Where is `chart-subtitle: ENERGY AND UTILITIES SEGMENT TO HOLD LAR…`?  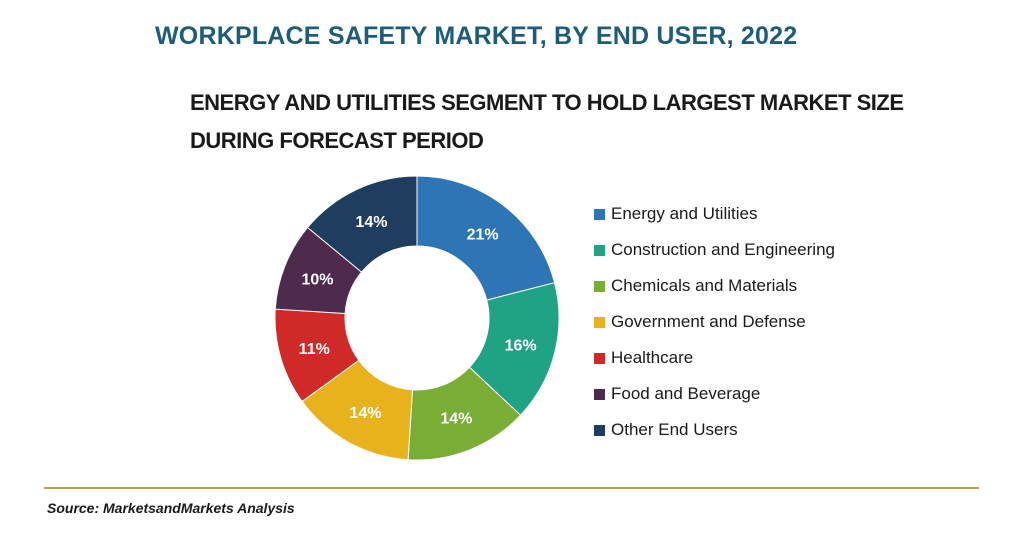 chart-subtitle: ENERGY AND UTILITIES SEGMENT TO HOLD LAR… is located at coordinates (547, 121).